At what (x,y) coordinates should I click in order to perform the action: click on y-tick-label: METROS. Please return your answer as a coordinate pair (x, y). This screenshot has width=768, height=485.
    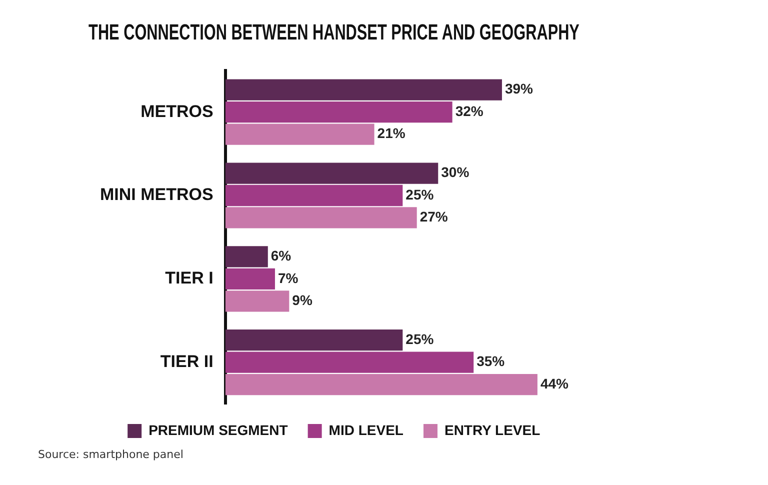
    Looking at the image, I should click on (177, 111).